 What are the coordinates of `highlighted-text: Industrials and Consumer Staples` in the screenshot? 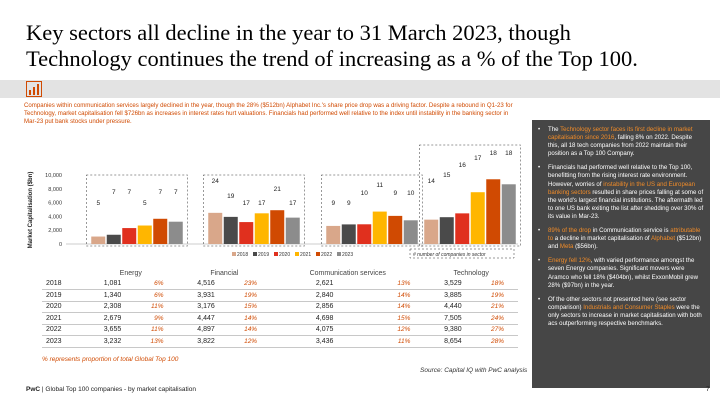 It's located at (629, 307).